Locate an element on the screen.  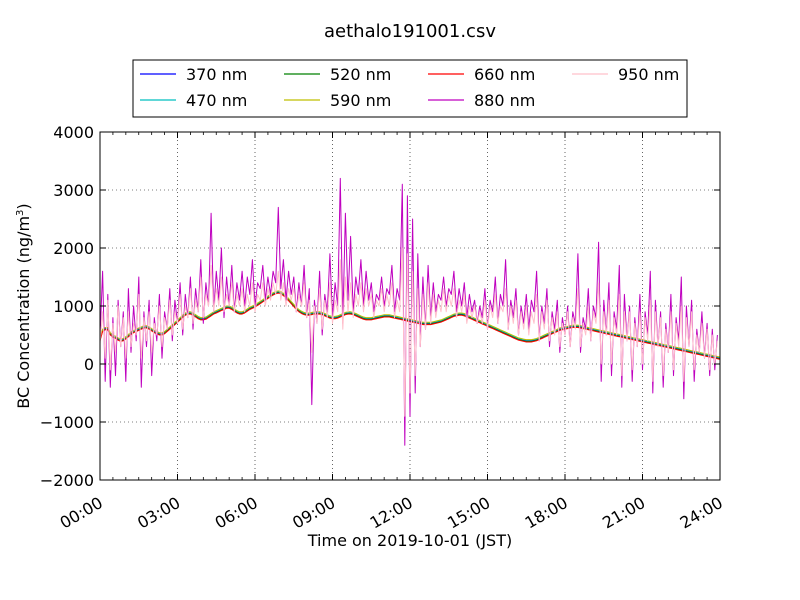
x-tick-label: 18:00 is located at coordinates (546, 513).